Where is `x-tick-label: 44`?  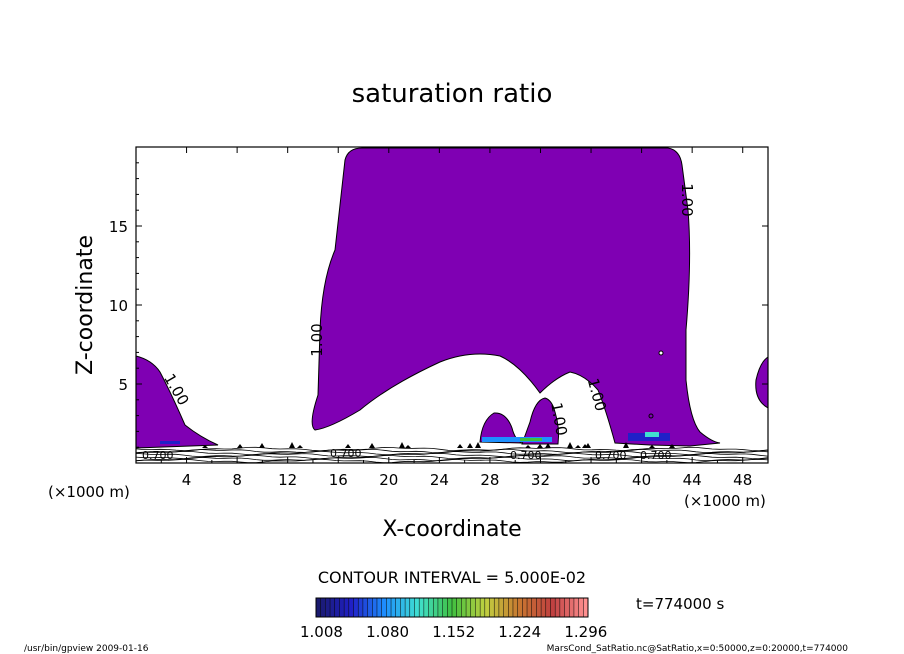 x-tick-label: 44 is located at coordinates (692, 480).